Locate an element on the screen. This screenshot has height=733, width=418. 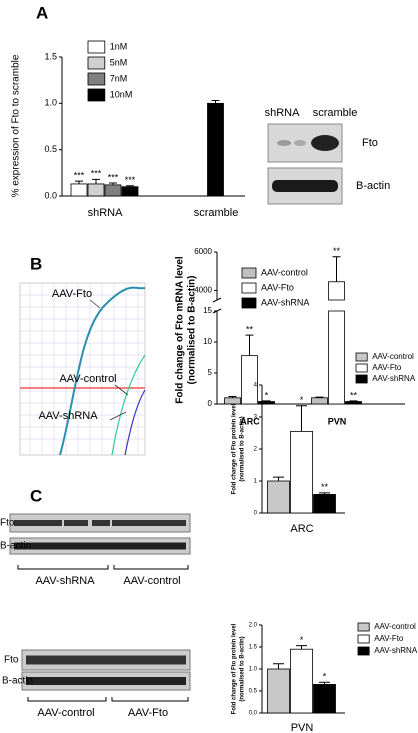
panel-label: C is located at coordinates (36, 495).